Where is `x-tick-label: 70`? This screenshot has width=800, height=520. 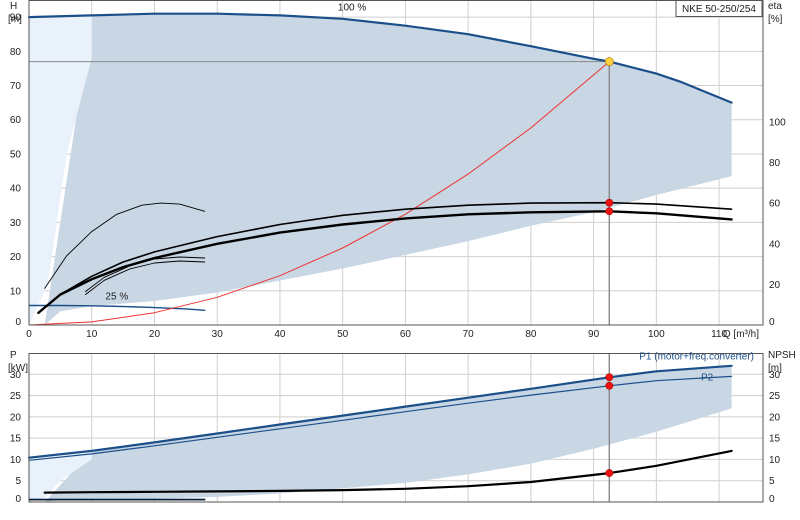 x-tick-label: 70 is located at coordinates (469, 334).